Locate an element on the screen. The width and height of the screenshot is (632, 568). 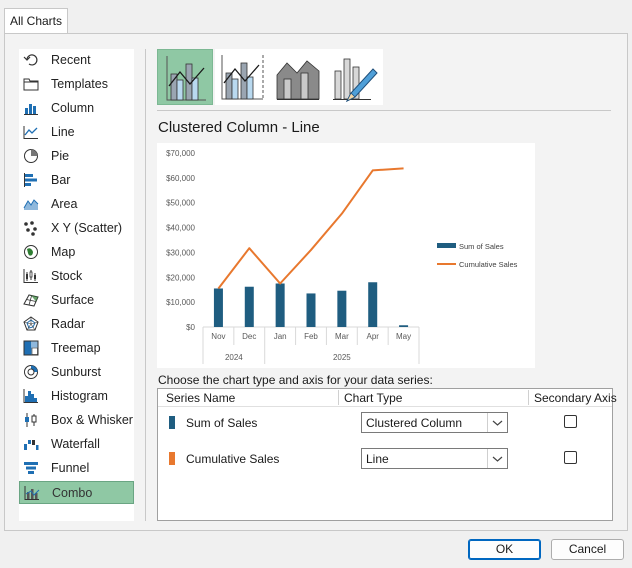
category-group-label: 2024 is located at coordinates (234, 357).